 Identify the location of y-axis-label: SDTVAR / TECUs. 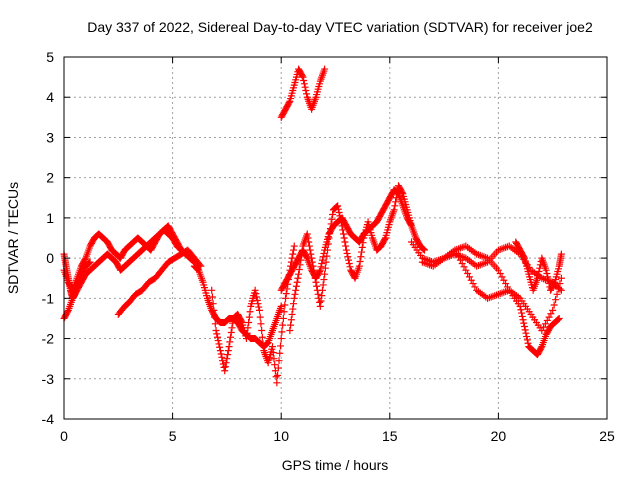
(13, 238).